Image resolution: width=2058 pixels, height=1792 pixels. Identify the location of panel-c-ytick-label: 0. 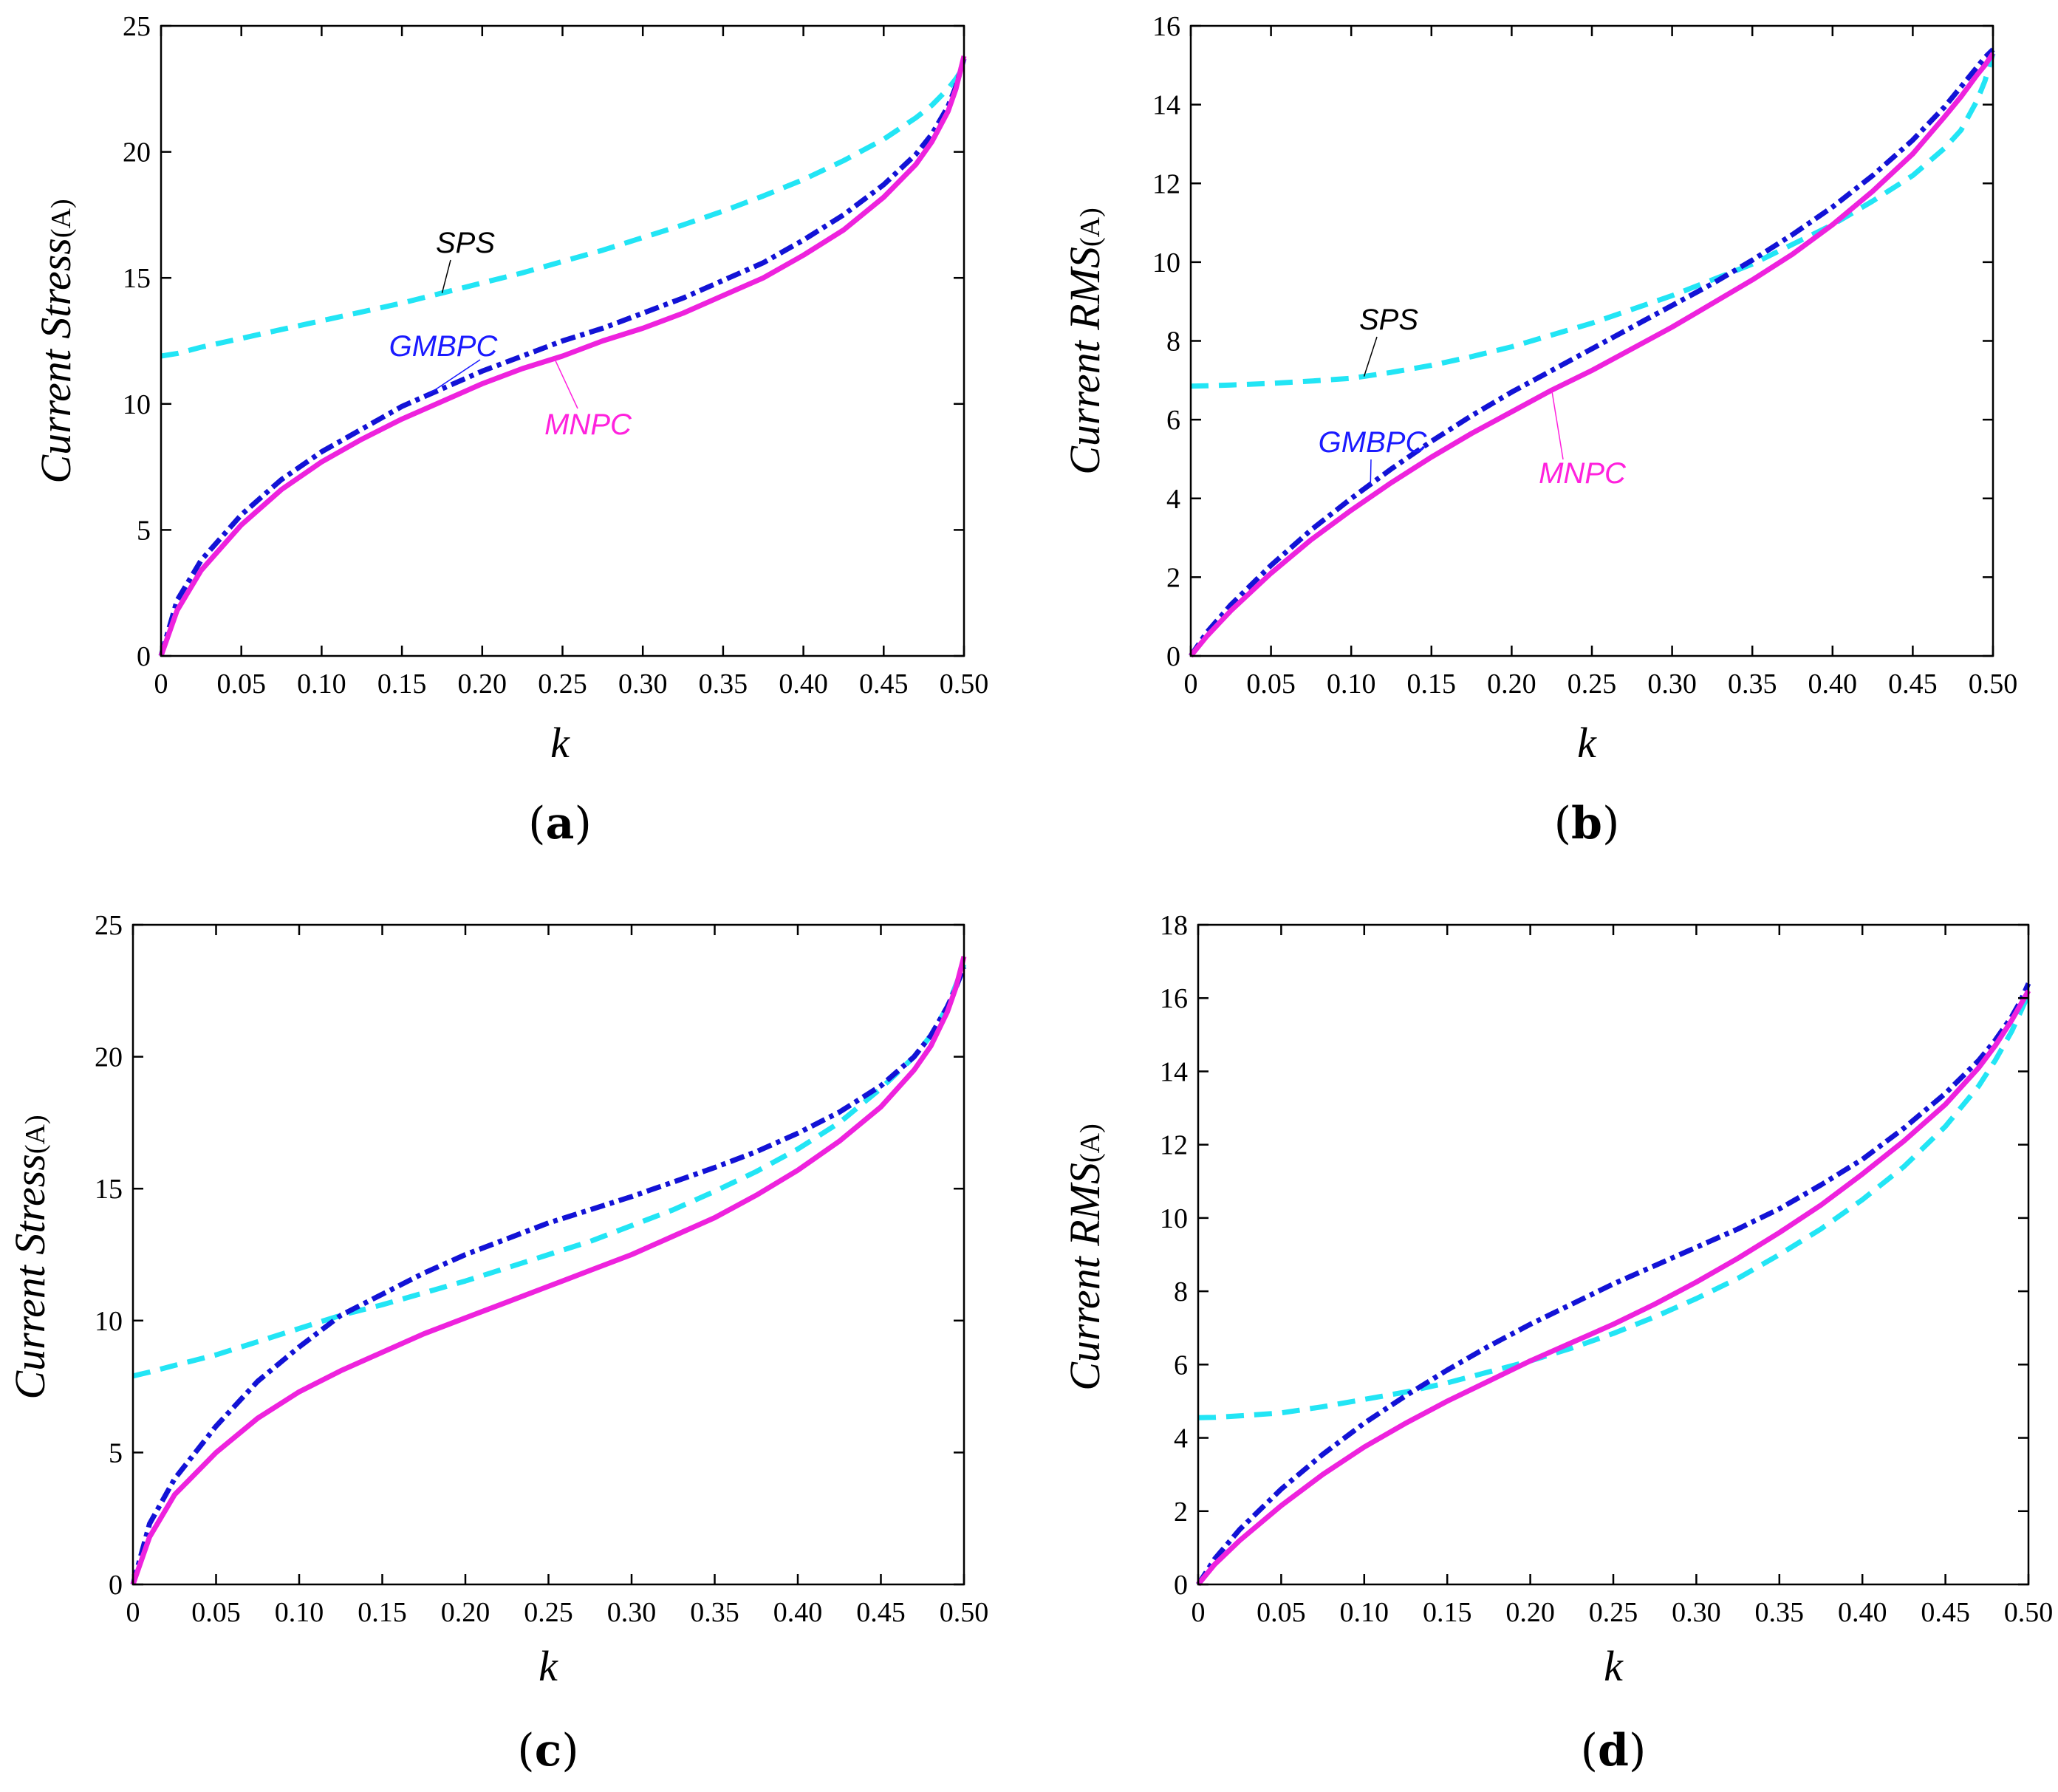
(116, 1585).